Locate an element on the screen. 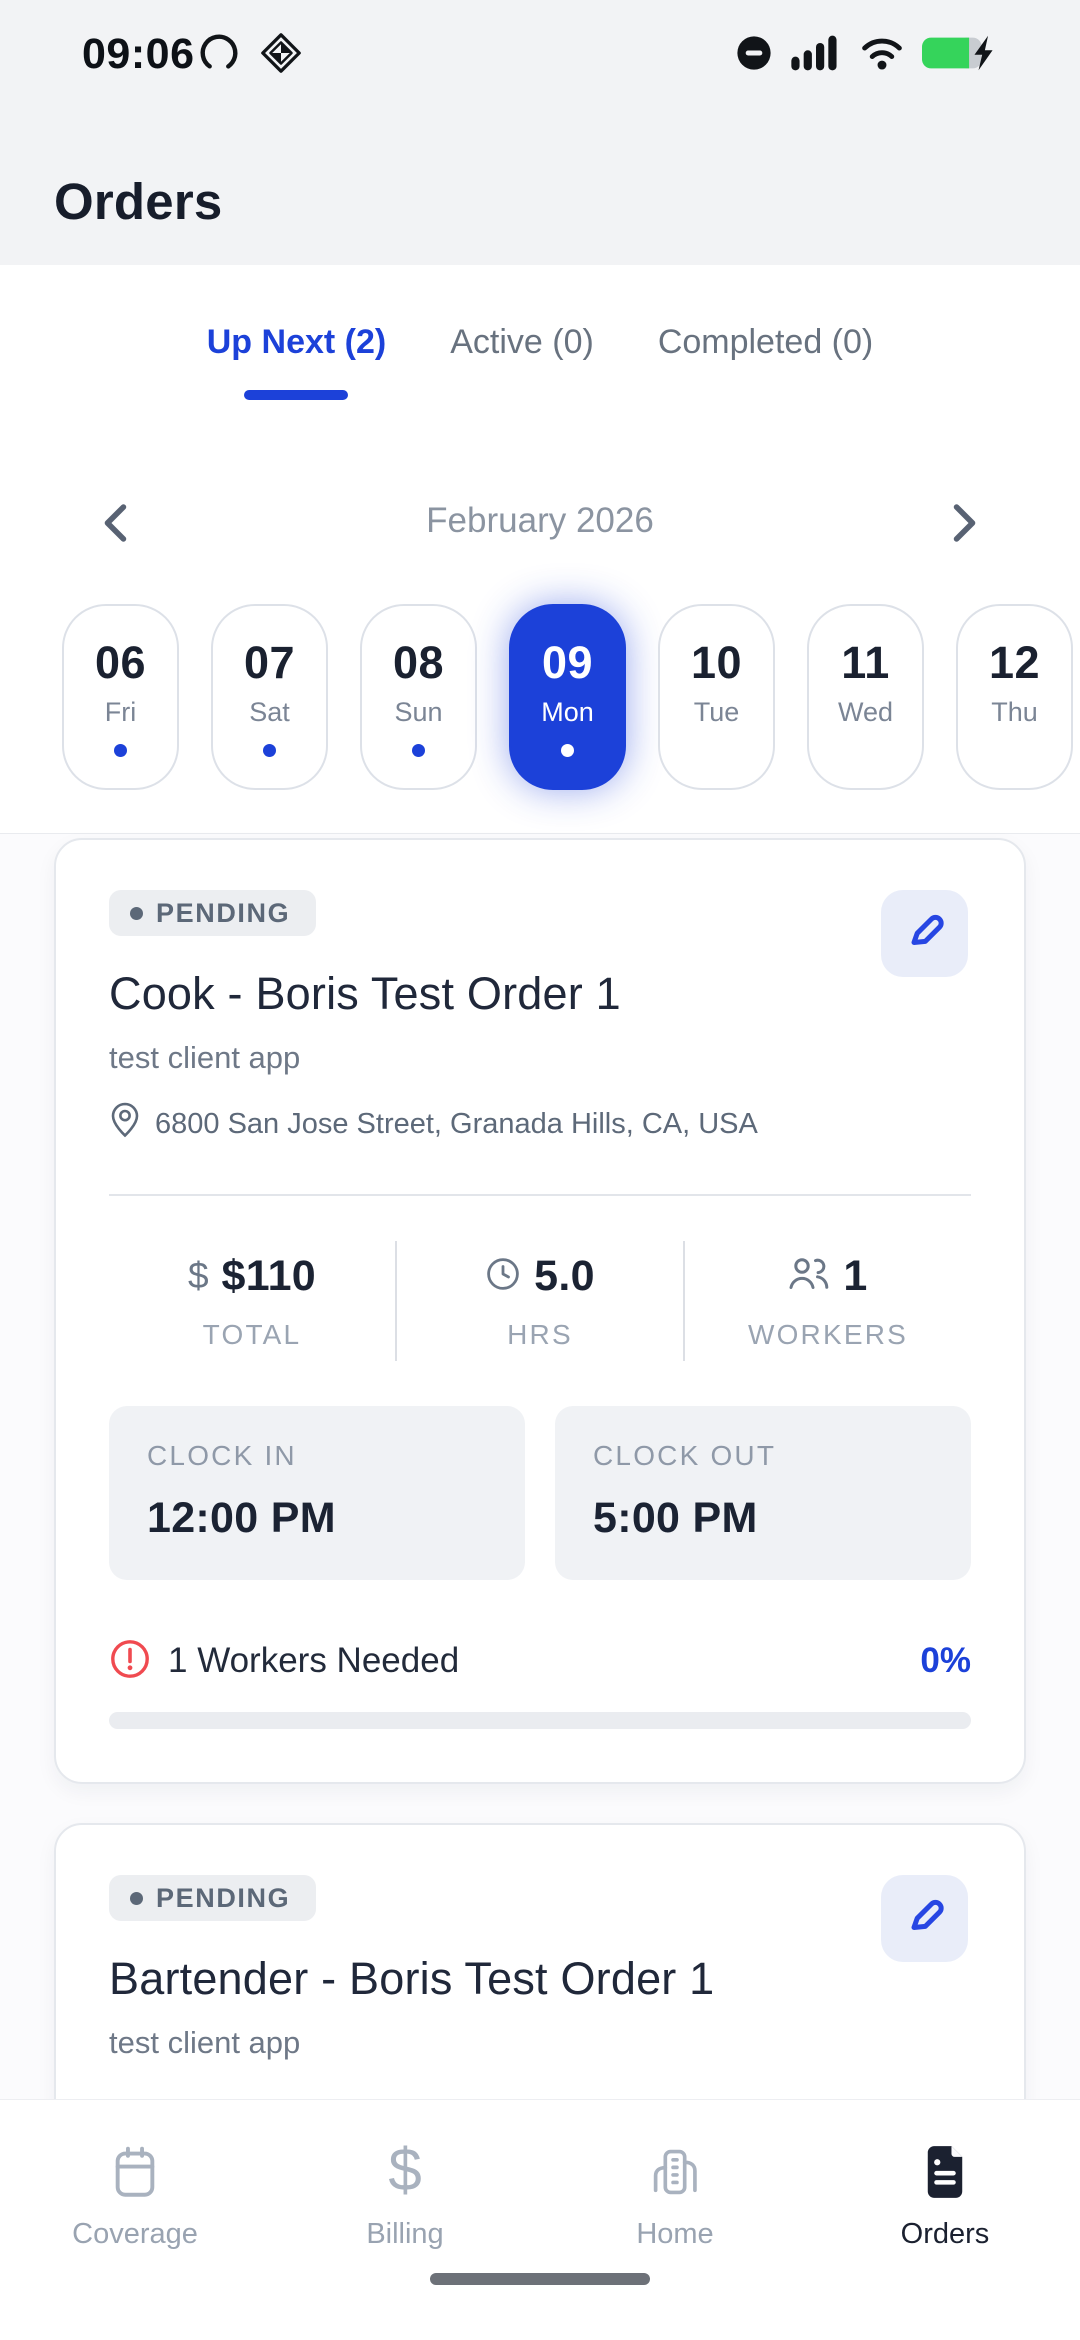 The height and width of the screenshot is (2340, 1080). workers-needed-text: 1 Workers Needed is located at coordinates (314, 1660).